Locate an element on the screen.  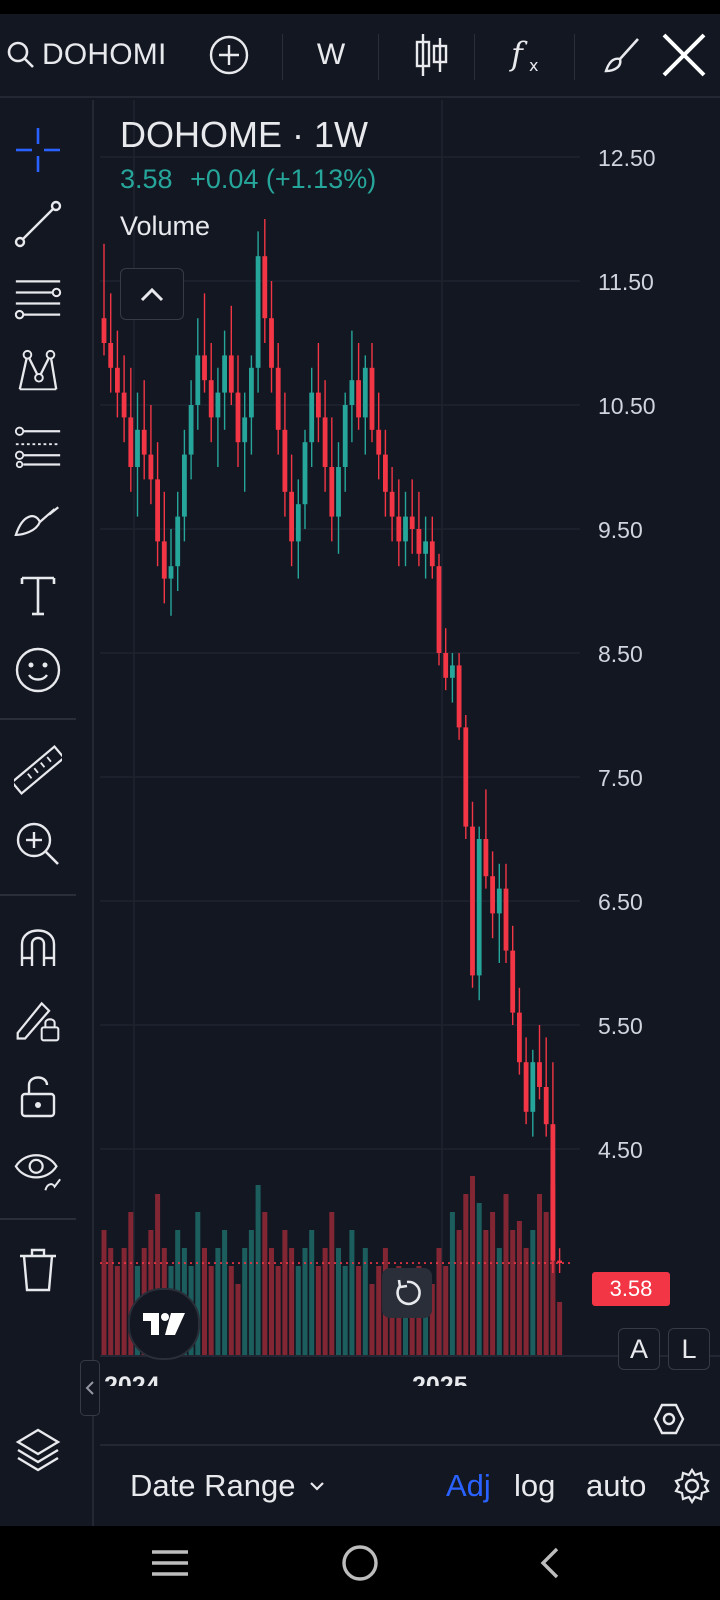
pattern-tool is located at coordinates (38, 372).